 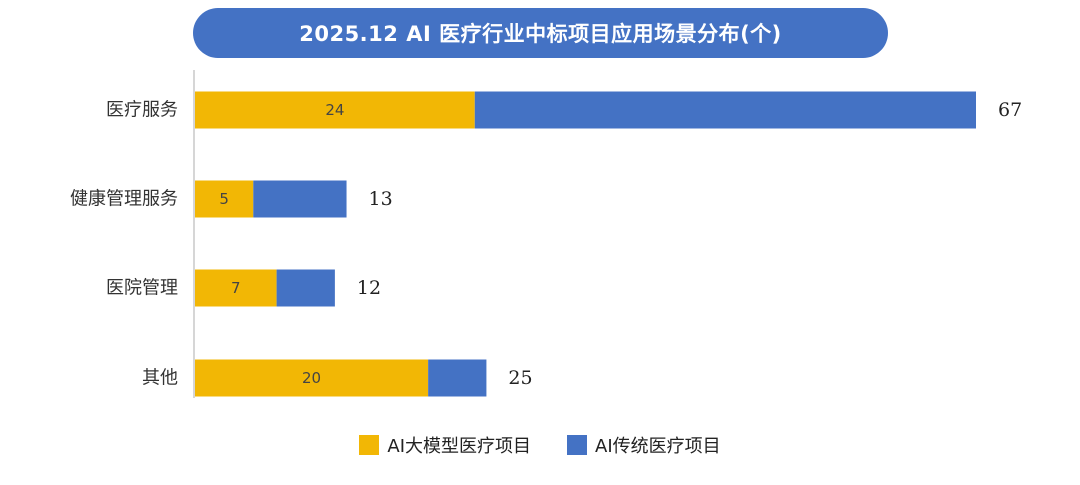 What do you see at coordinates (142, 110) in the screenshot?
I see `category-label: 医疗服务` at bounding box center [142, 110].